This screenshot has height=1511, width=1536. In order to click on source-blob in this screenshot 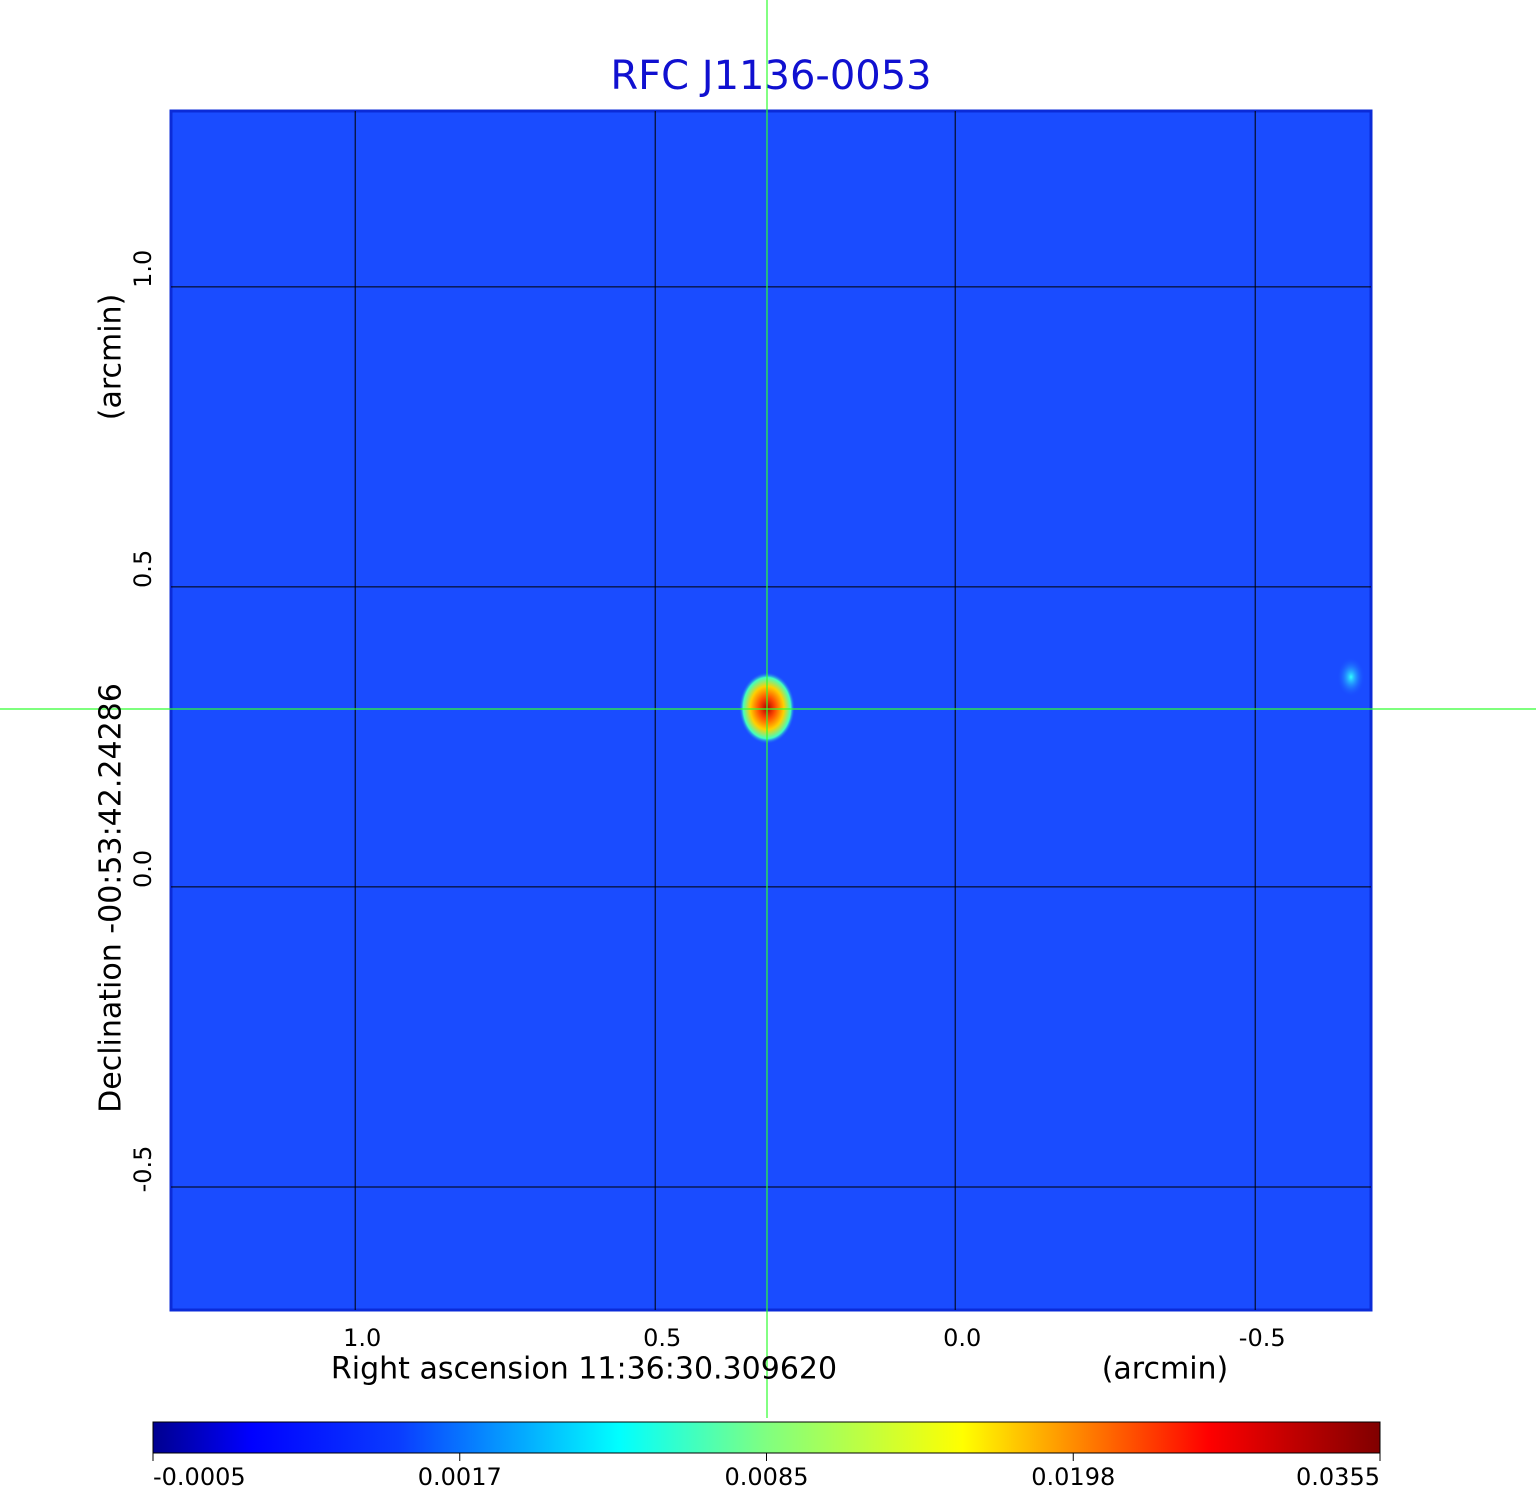, I will do `click(1351, 677)`.